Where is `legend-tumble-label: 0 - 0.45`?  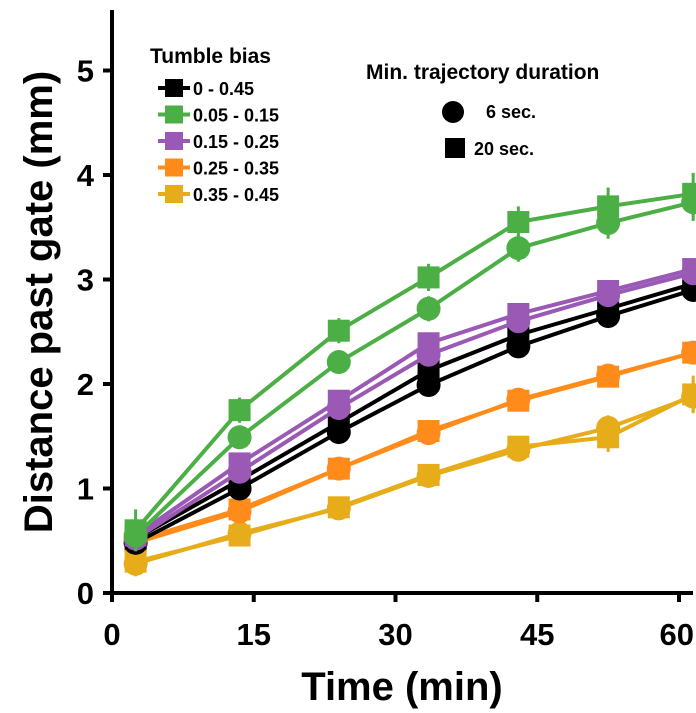
legend-tumble-label: 0 - 0.45 is located at coordinates (223, 89).